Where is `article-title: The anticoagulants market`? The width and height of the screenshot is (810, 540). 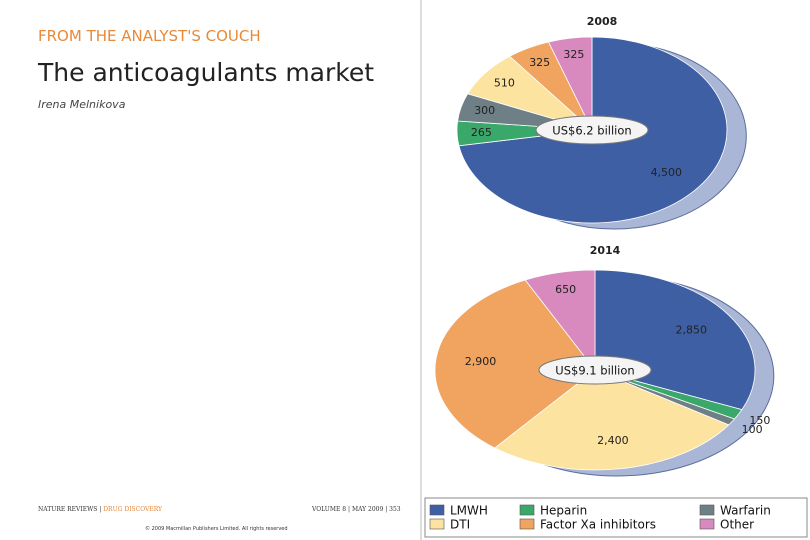
article-title: The anticoagulants market is located at coordinates (206, 72).